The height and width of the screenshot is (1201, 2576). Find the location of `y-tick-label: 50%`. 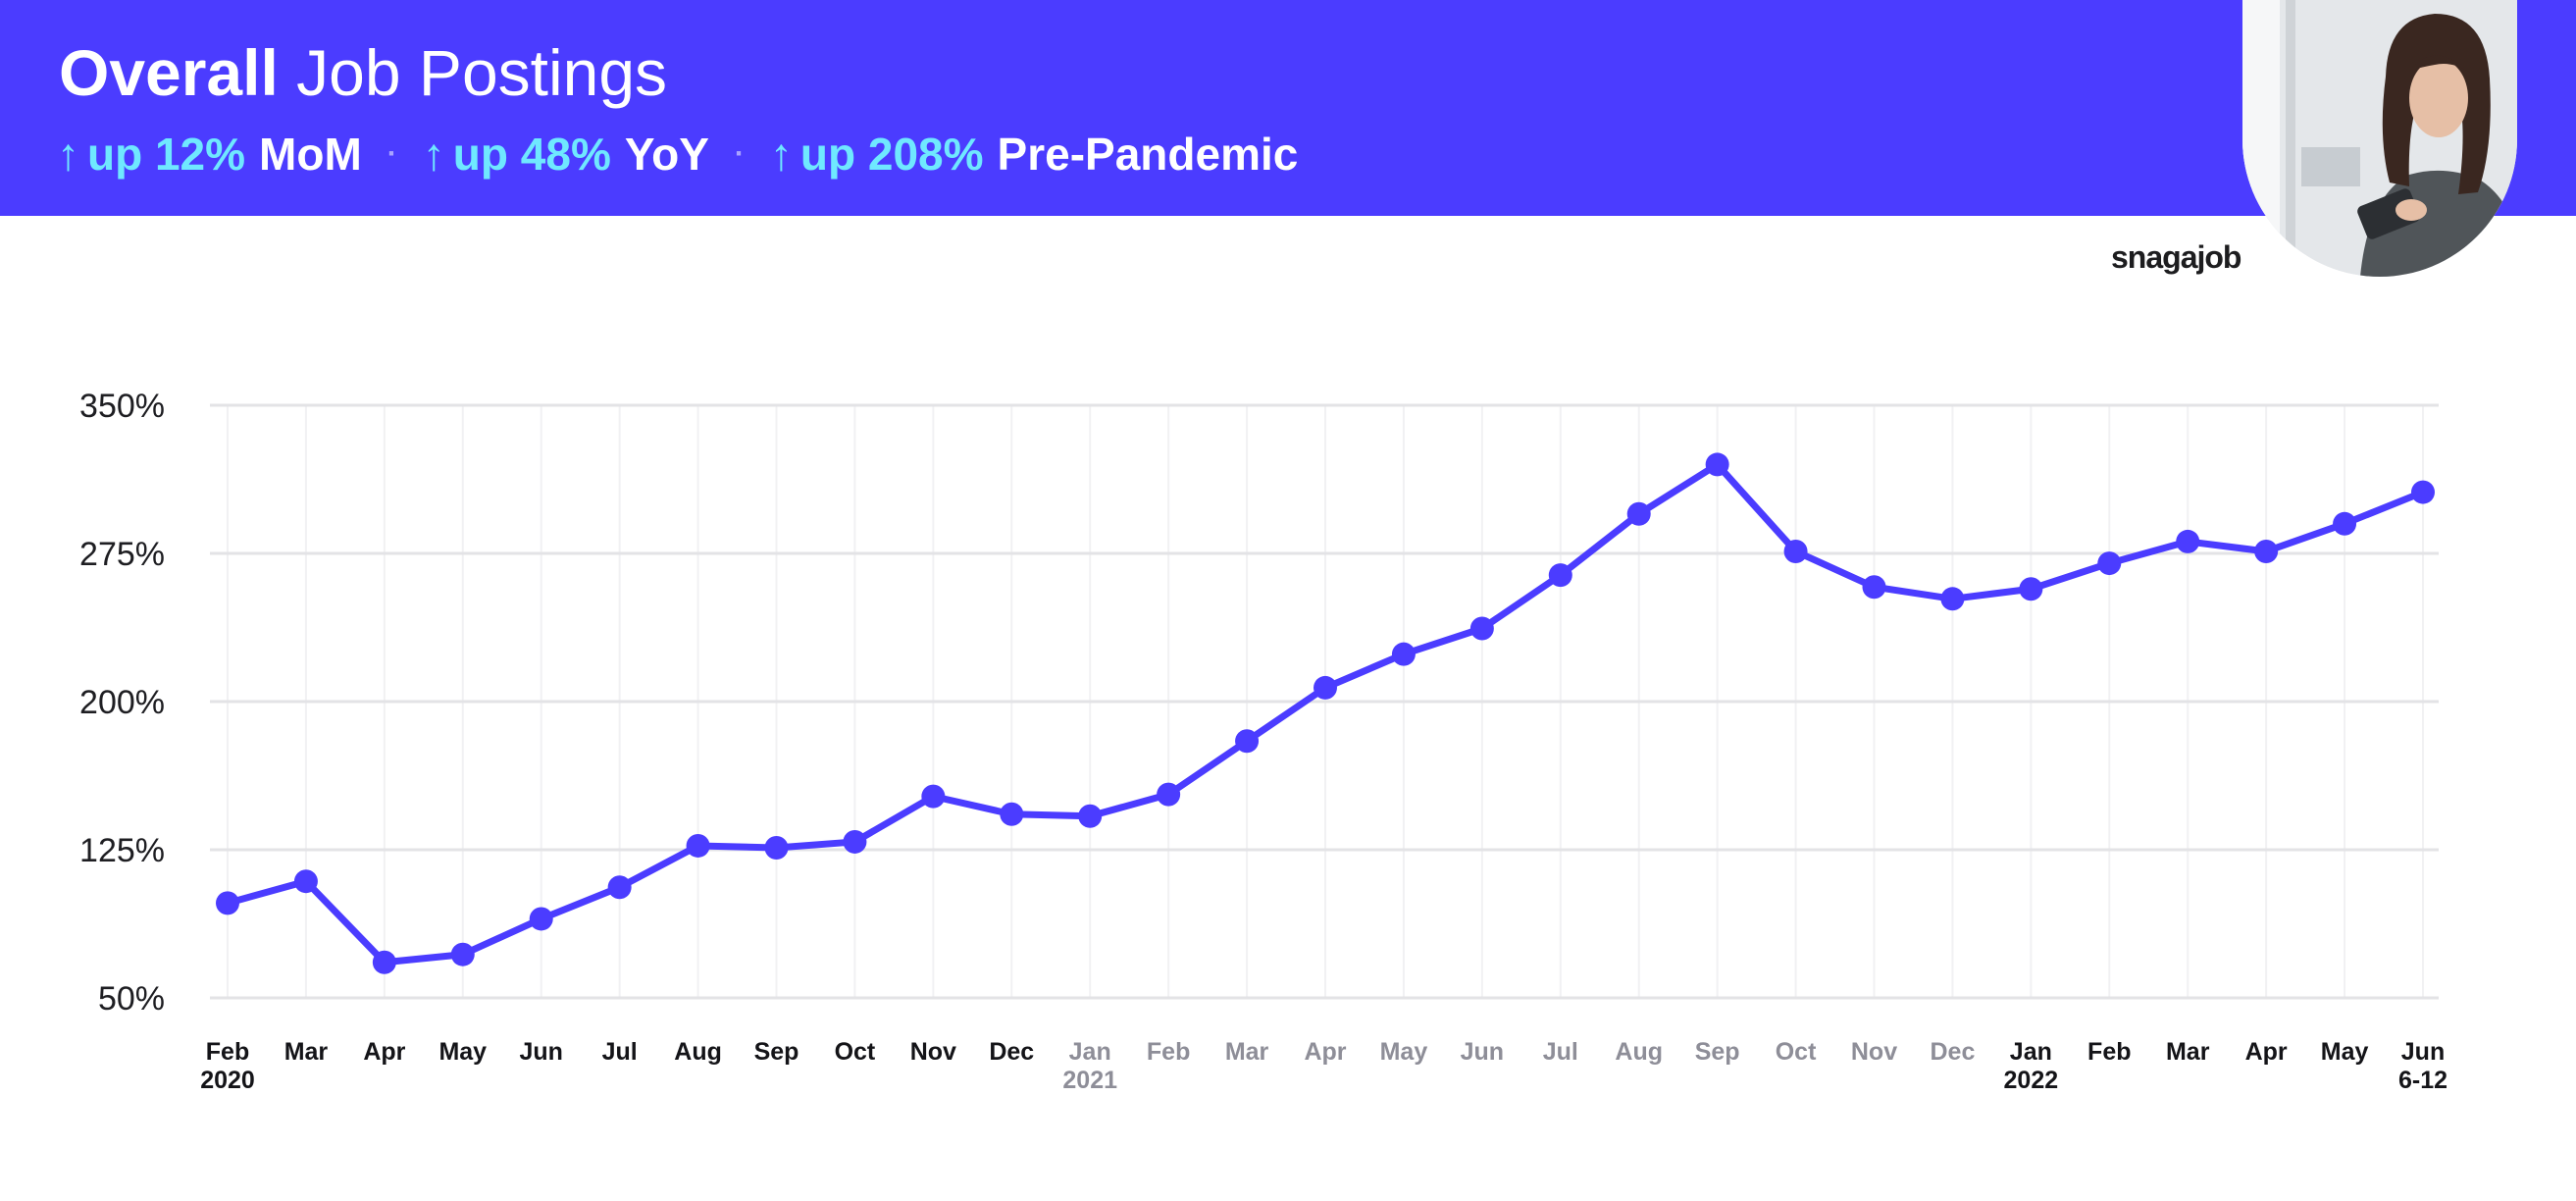

y-tick-label: 50% is located at coordinates (131, 999).